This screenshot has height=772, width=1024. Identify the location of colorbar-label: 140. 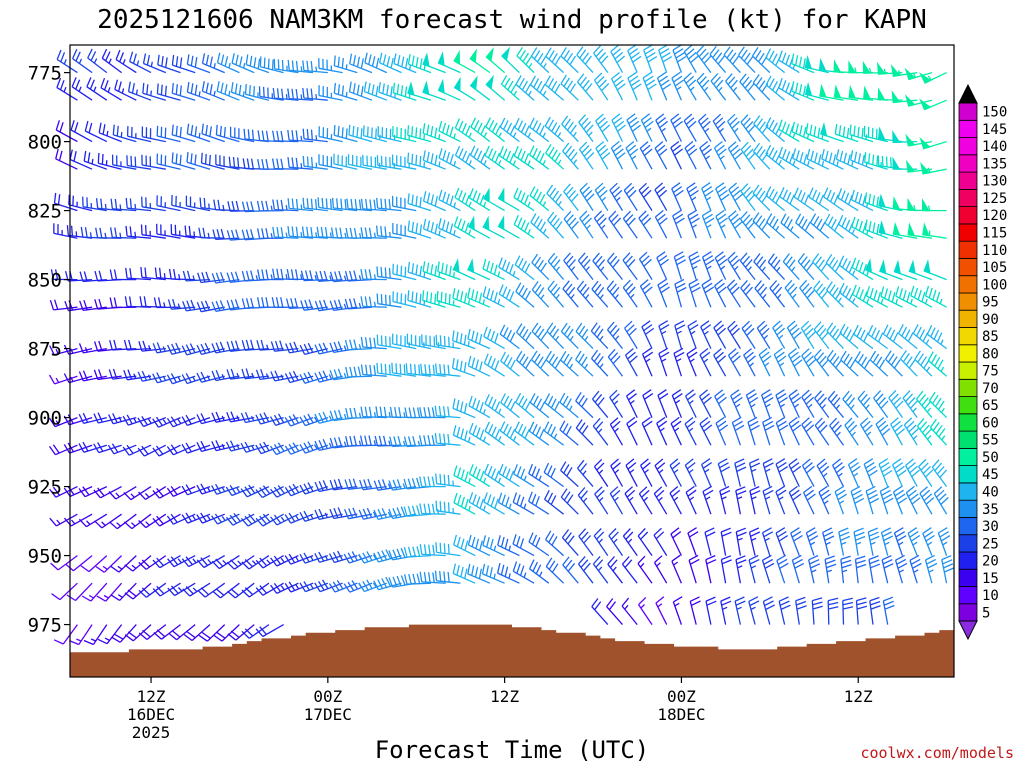
(994, 147).